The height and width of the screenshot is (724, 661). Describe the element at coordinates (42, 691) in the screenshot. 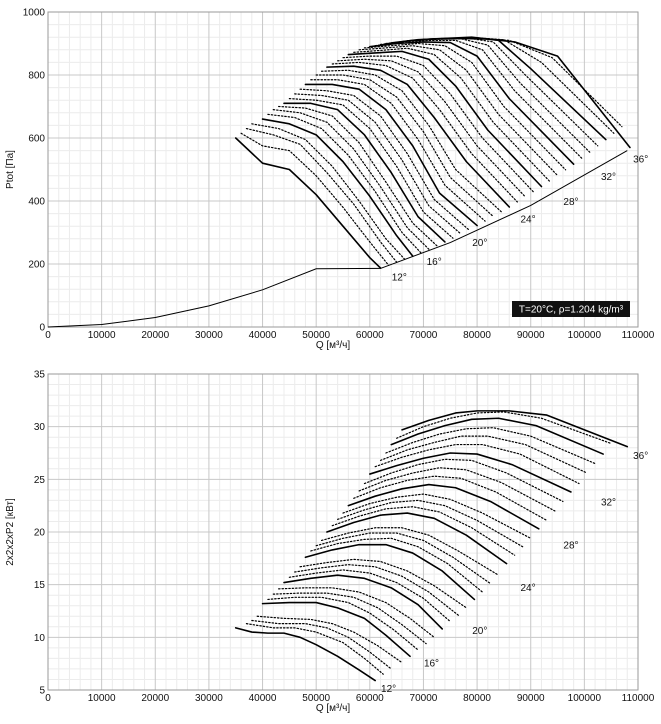

I see `y-tick-label: 5` at that location.